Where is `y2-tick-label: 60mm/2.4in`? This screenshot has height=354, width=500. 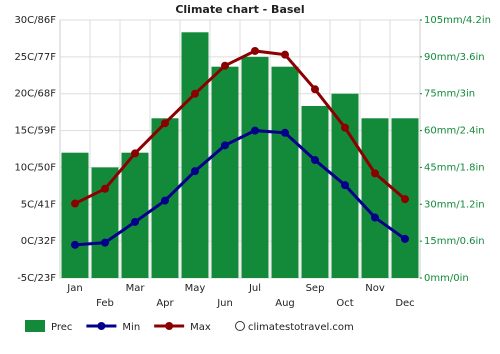
y2-tick-label: 60mm/2.4in is located at coordinates (454, 131).